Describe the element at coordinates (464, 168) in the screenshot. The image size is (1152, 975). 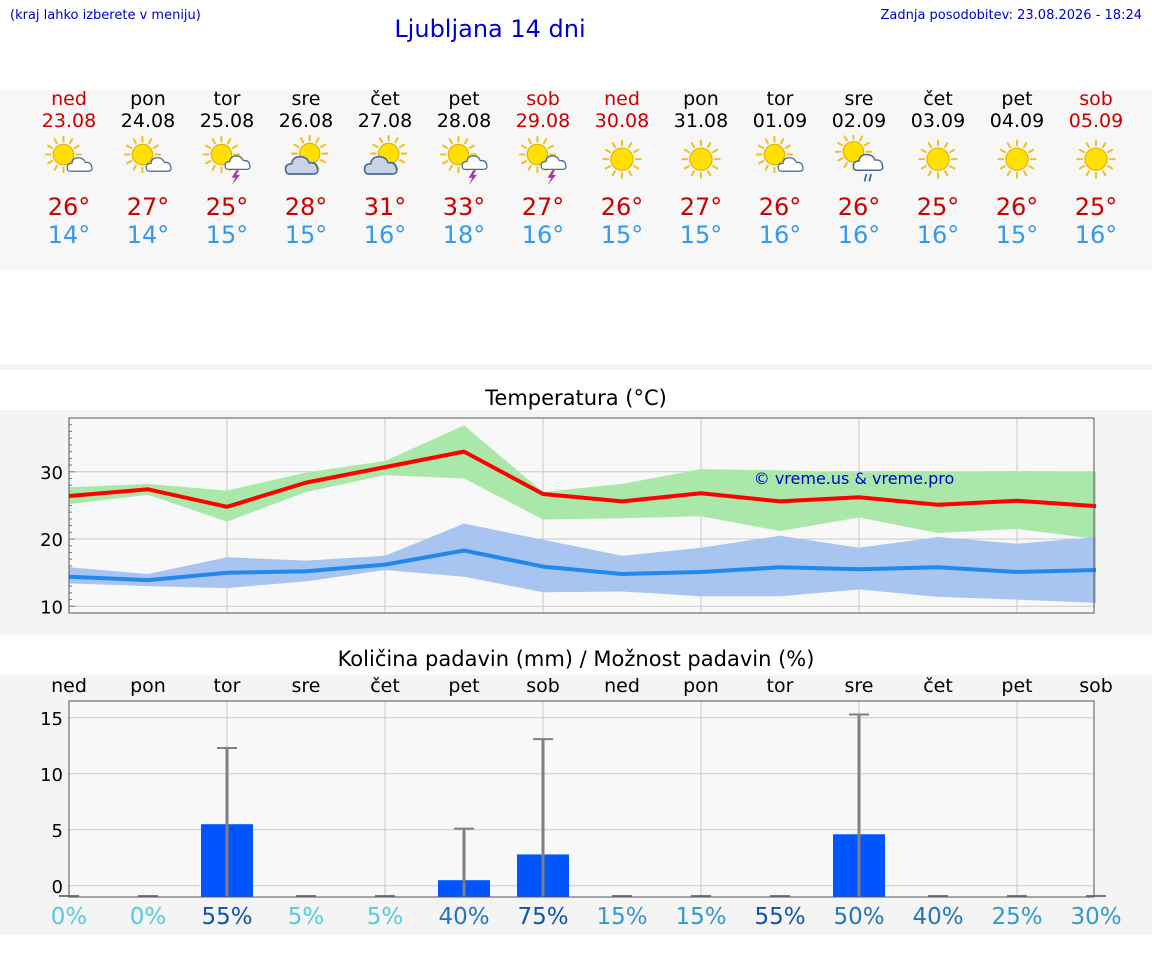
I see `day-column: pet 28.08 33° 18°` at that location.